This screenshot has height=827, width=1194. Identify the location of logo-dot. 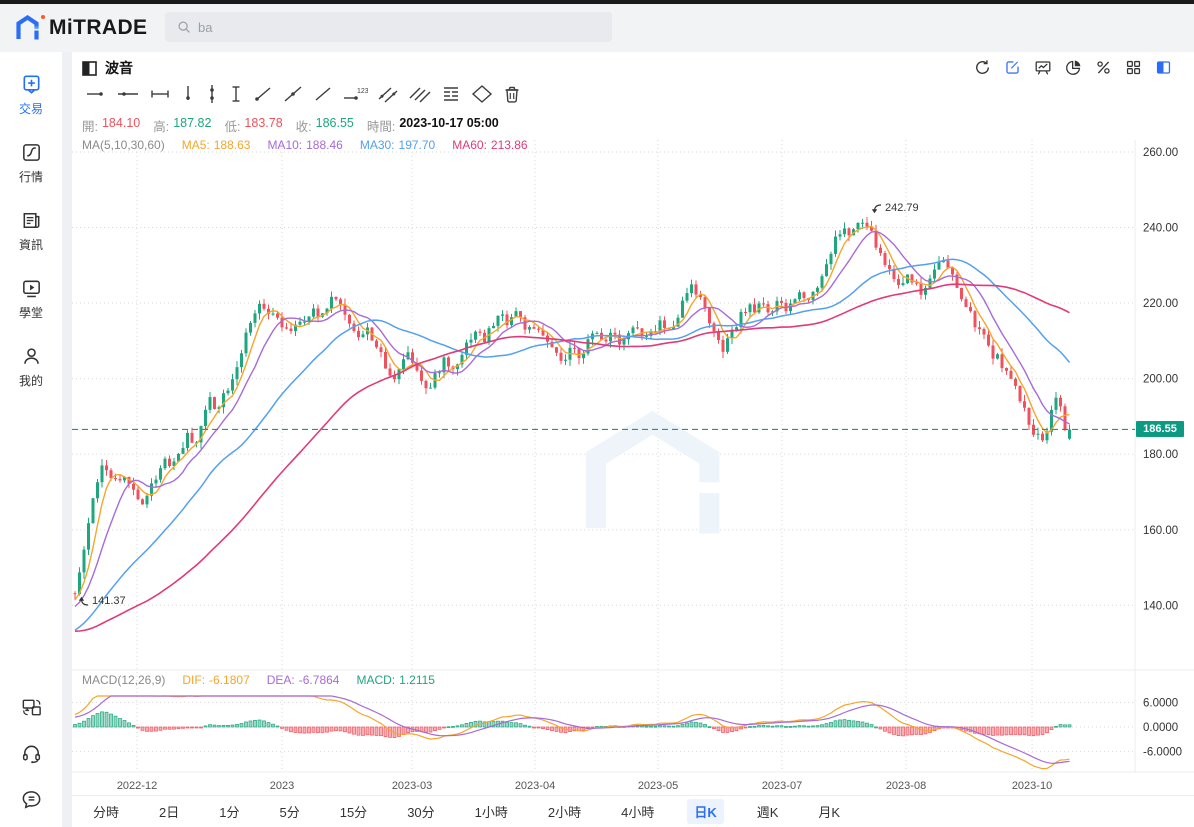
(43, 17).